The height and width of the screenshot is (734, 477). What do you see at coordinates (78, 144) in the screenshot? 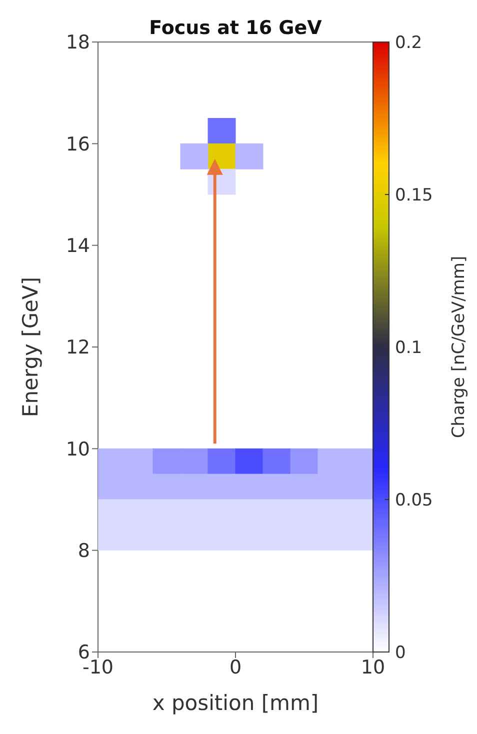
I see `y-tick-label: 16` at bounding box center [78, 144].